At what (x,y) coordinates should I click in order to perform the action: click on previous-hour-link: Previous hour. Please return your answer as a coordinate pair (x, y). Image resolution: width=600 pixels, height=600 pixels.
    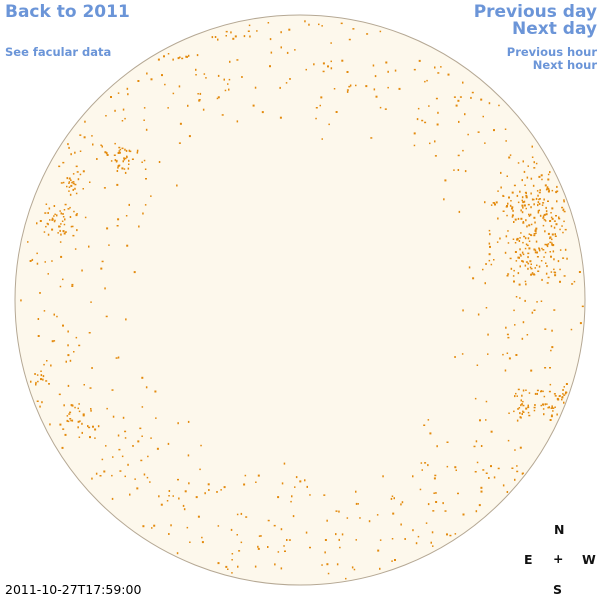
    Looking at the image, I should click on (551, 52).